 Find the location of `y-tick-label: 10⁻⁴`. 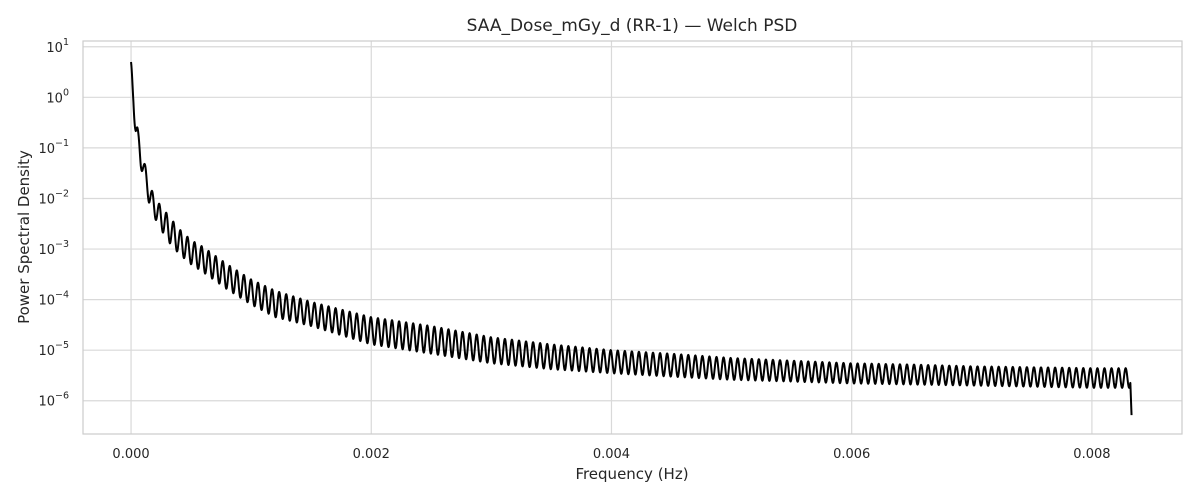

y-tick-label: 10⁻⁴ is located at coordinates (53, 299).